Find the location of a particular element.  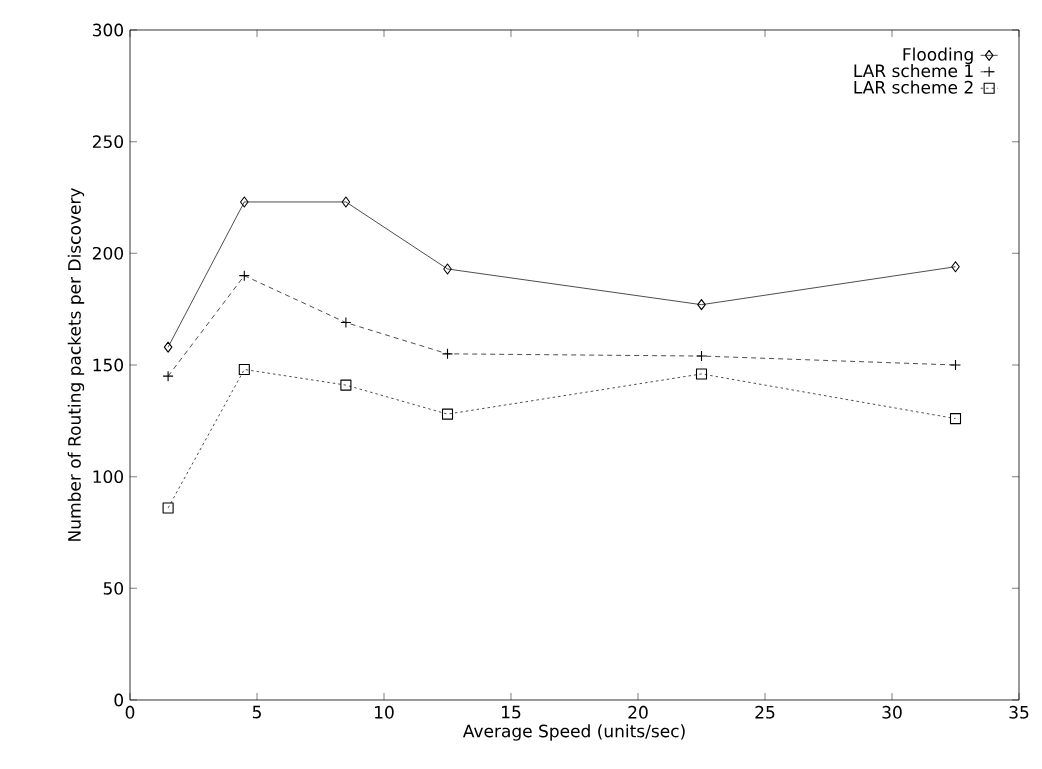

legend-label: LAR scheme 2 is located at coordinates (913, 87).